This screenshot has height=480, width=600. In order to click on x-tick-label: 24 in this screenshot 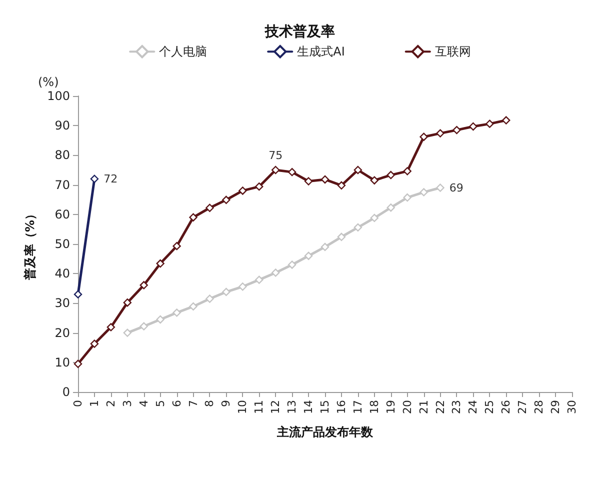, I will do `click(473, 407)`.